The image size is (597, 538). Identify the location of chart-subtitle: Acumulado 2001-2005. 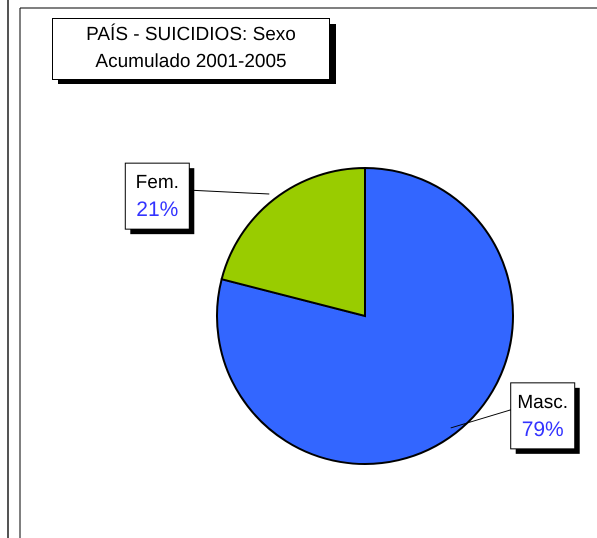
(191, 62).